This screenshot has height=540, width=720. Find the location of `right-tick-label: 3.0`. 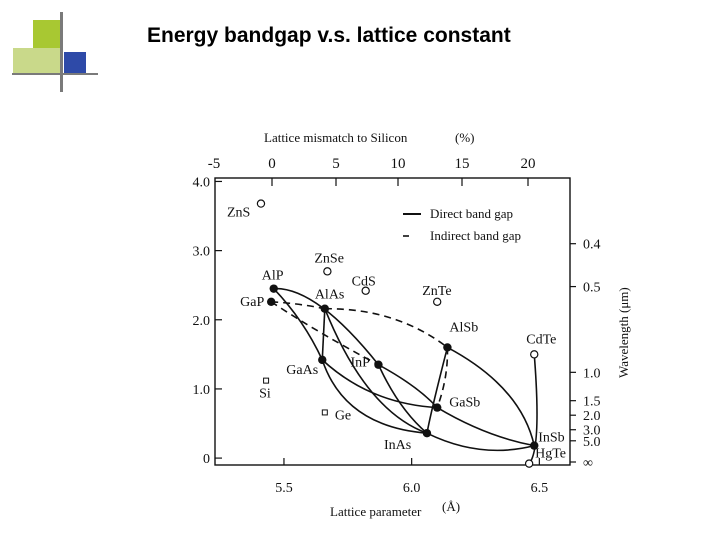

right-tick-label: 3.0 is located at coordinates (592, 431).